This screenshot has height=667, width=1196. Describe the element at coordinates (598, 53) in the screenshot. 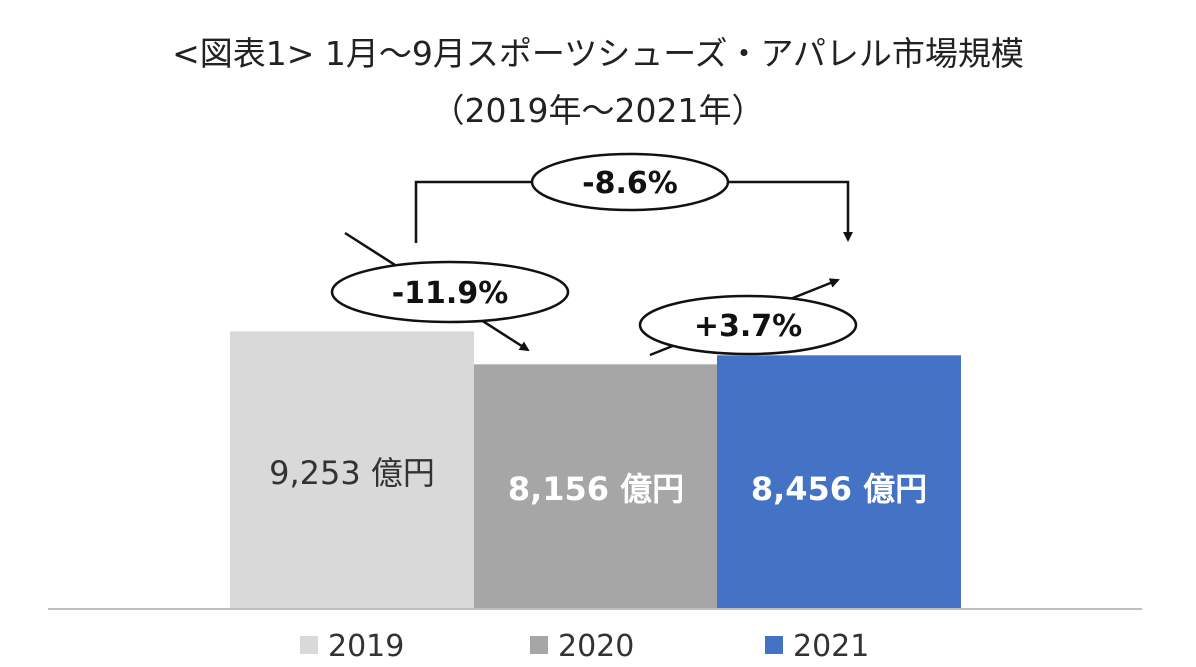

I see `chart-title: <図表1> 1月～9月スポーツシューズ・アパレル市場規模` at that location.